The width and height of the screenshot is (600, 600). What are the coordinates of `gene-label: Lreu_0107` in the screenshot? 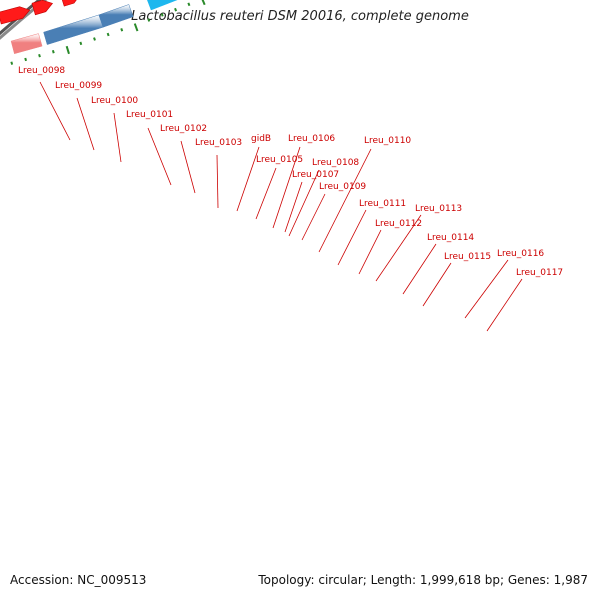 It's located at (315, 175).